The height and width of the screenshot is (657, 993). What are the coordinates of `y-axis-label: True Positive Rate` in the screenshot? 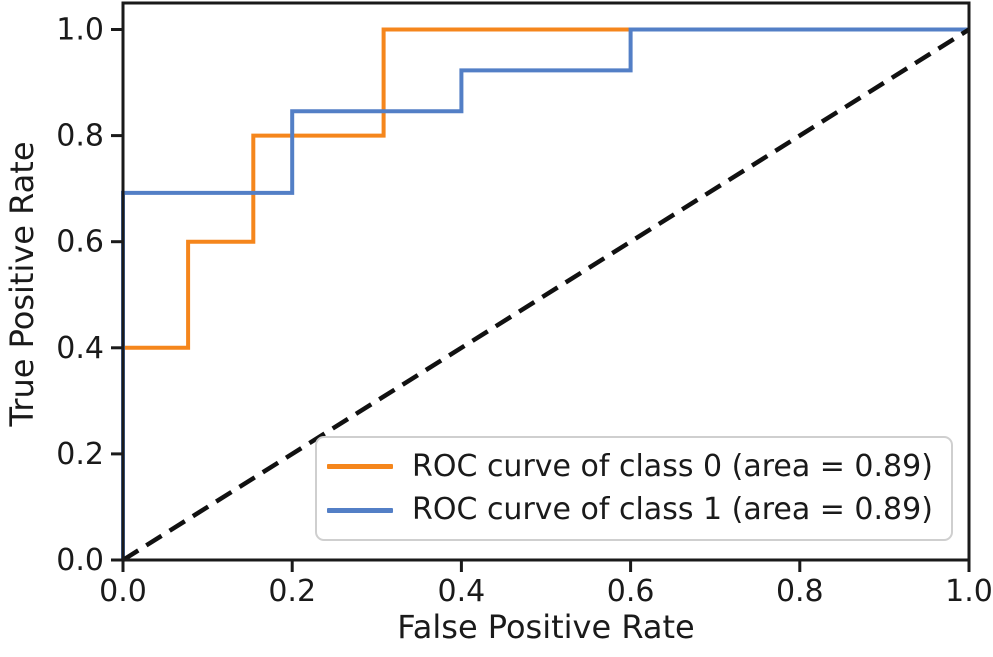 It's located at (22, 284).